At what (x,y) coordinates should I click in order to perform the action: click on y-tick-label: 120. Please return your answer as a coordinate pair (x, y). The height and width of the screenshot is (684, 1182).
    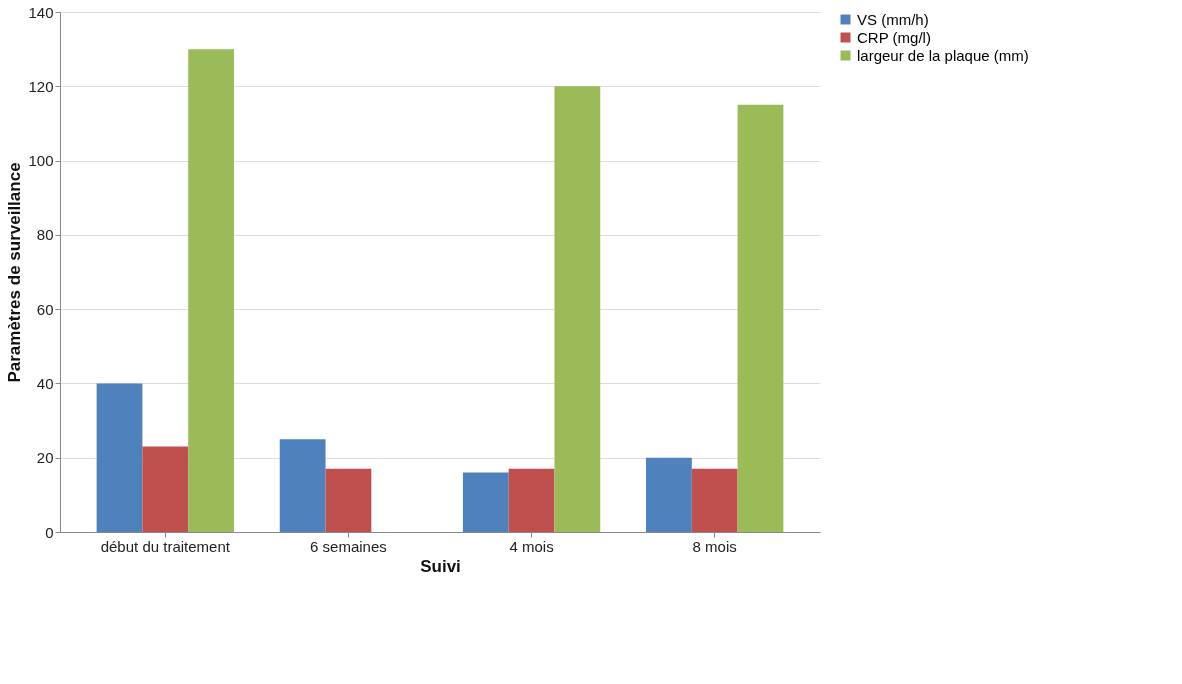
    Looking at the image, I should click on (41, 86).